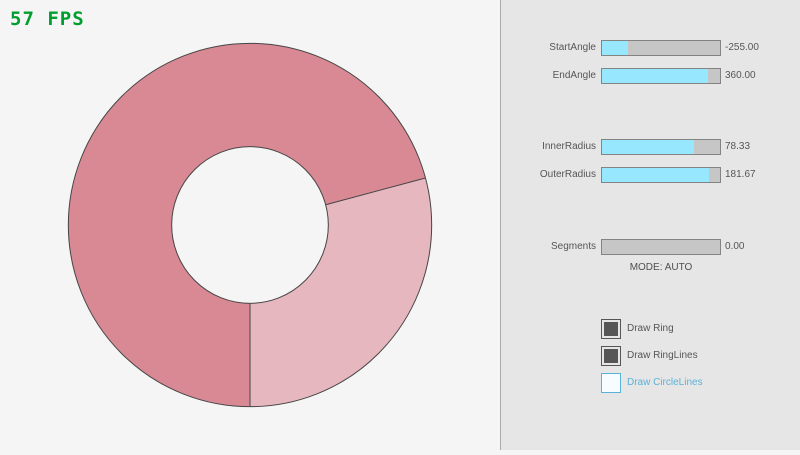 This screenshot has height=455, width=800. I want to click on slider-row-startangle: StartAngle -255.00, so click(650, 48).